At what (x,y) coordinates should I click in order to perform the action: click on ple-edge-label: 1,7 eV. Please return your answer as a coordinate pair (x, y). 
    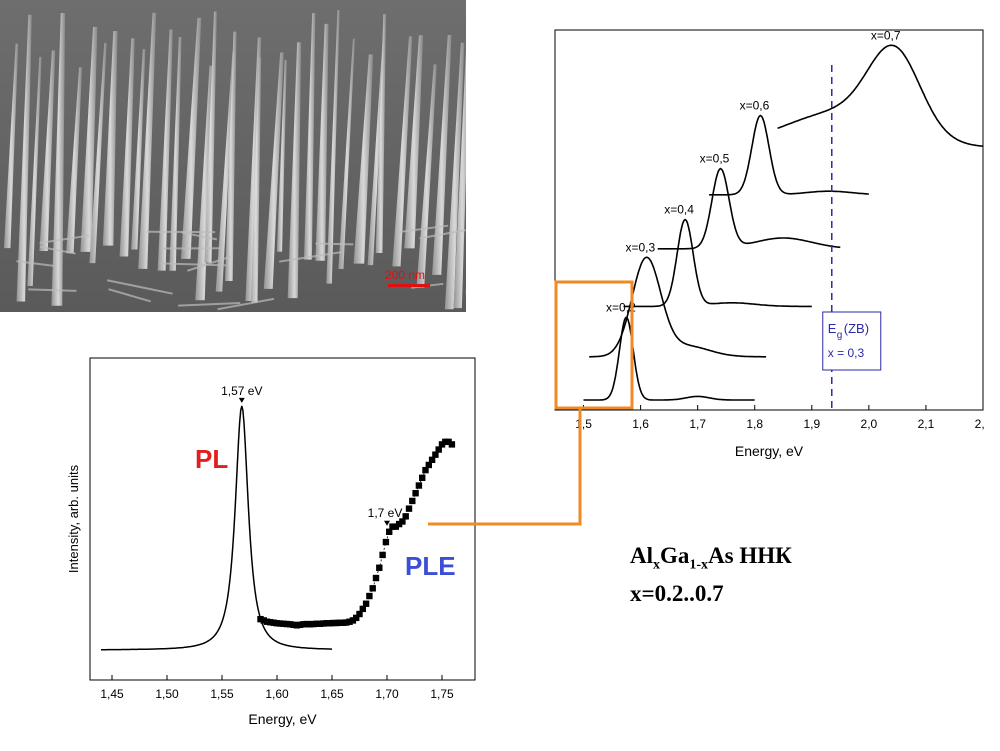
    Looking at the image, I should click on (385, 513).